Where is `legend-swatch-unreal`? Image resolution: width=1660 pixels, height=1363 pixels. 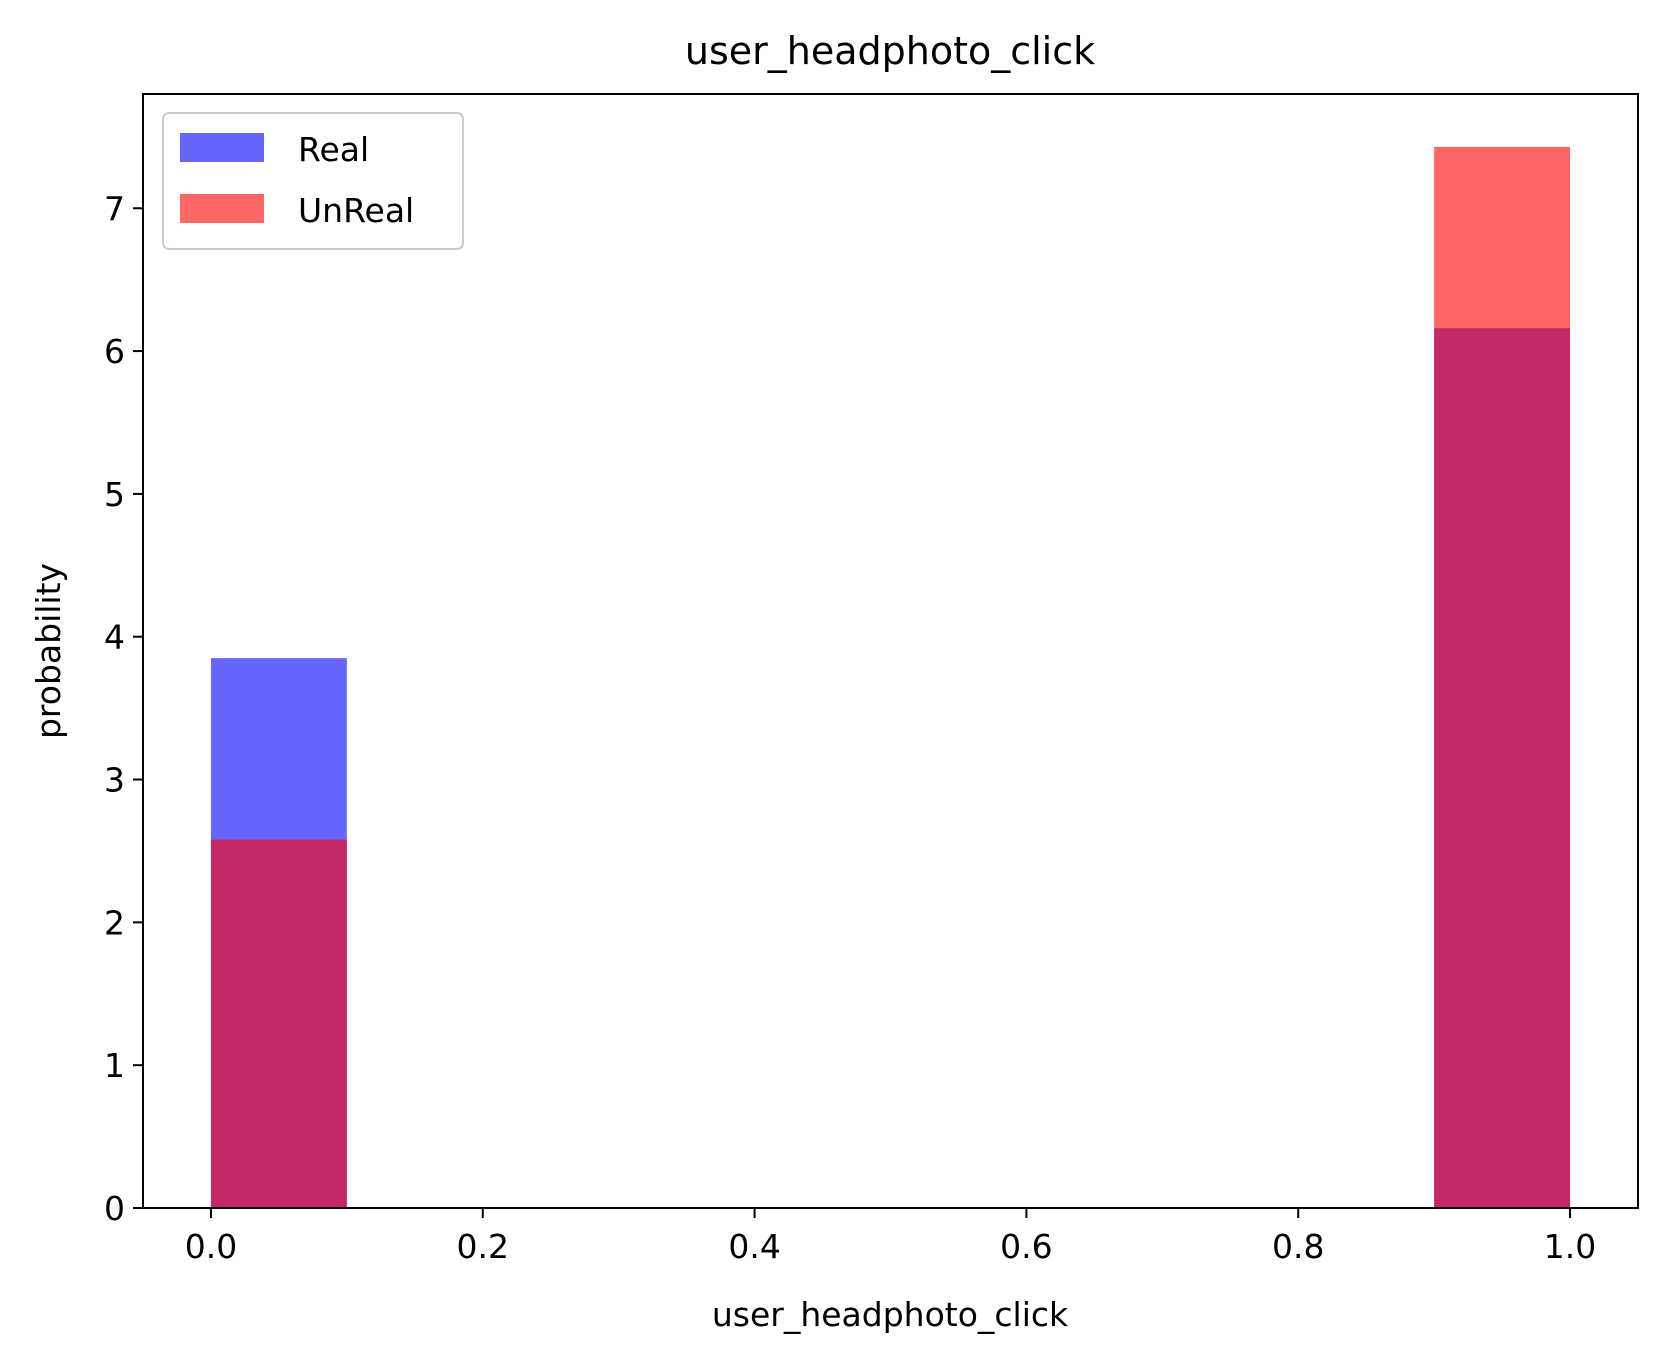
legend-swatch-unreal is located at coordinates (222, 208).